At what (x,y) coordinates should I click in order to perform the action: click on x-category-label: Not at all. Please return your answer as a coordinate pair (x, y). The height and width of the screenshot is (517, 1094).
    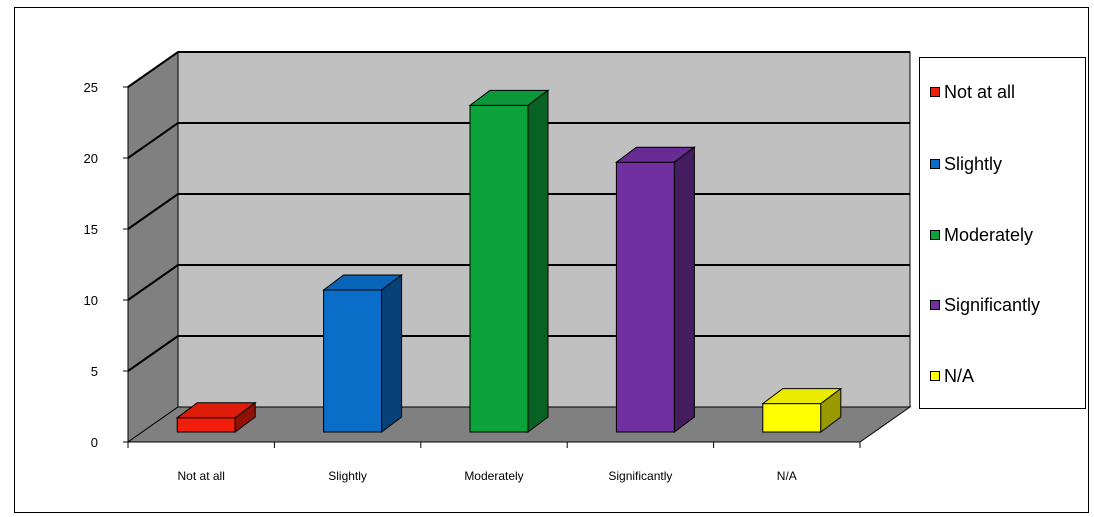
    Looking at the image, I should click on (201, 476).